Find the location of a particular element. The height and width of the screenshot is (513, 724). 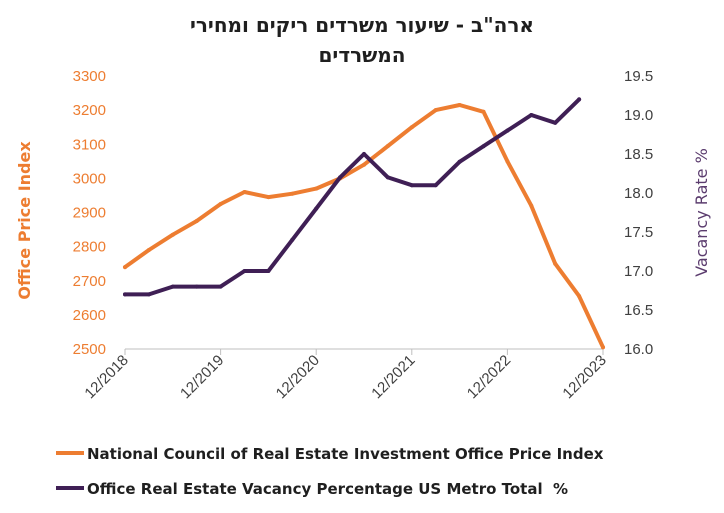

right-tick-label: 18.5 is located at coordinates (638, 154).